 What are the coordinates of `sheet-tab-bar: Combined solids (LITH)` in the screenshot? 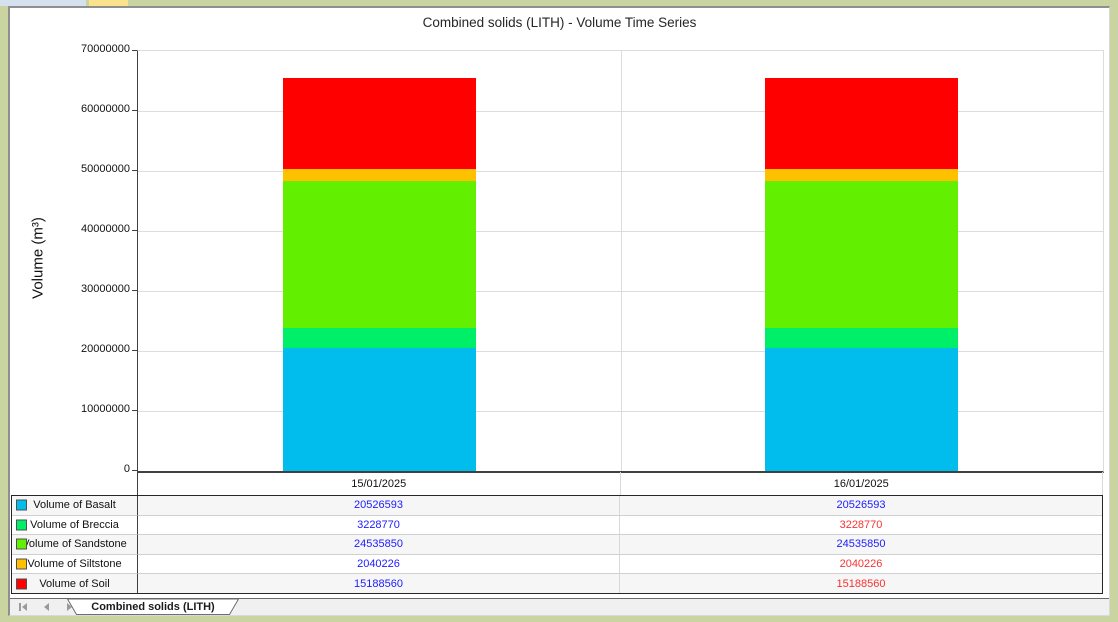 It's located at (559, 606).